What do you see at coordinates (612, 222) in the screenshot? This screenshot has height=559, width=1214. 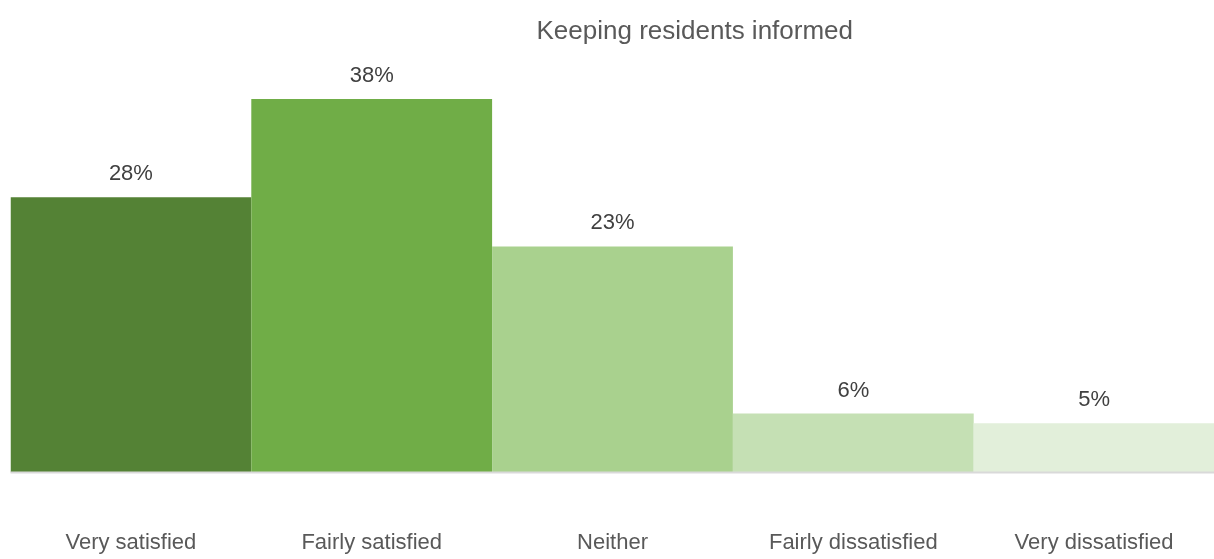 I see `data-label: 23%` at bounding box center [612, 222].